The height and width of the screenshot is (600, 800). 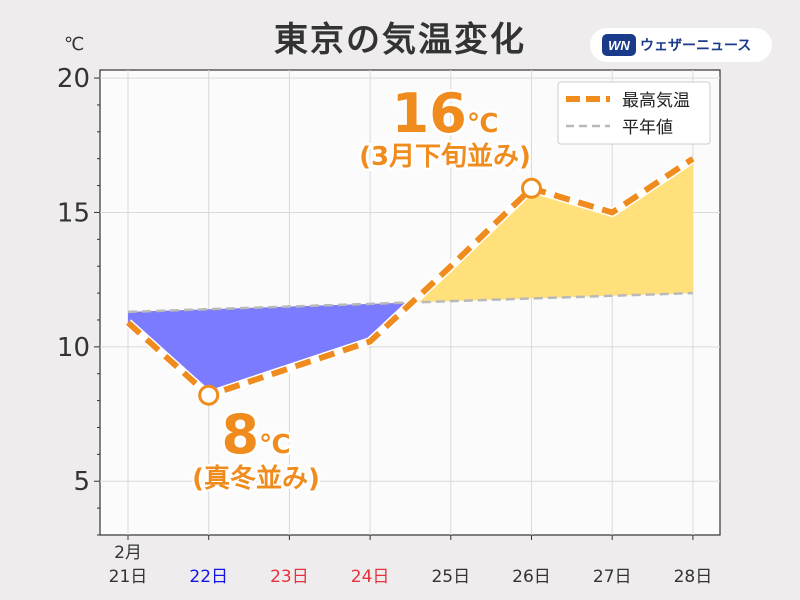 I want to click on page-title: 東京の気温変化, so click(x=400, y=40).